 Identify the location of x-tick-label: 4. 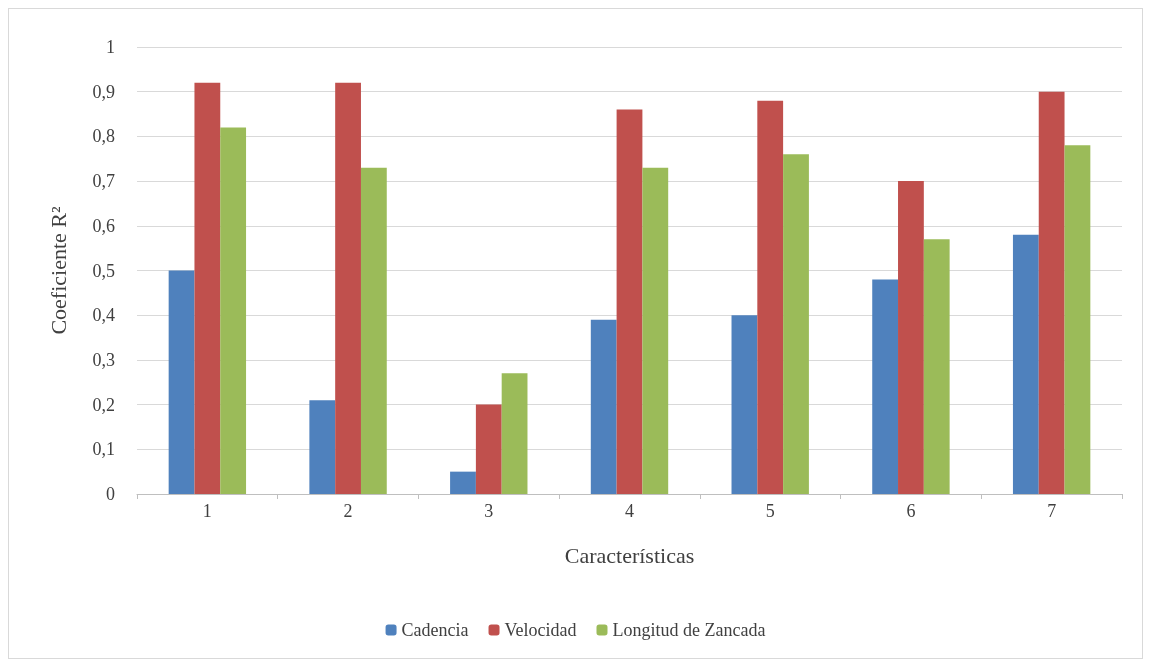
(629, 511).